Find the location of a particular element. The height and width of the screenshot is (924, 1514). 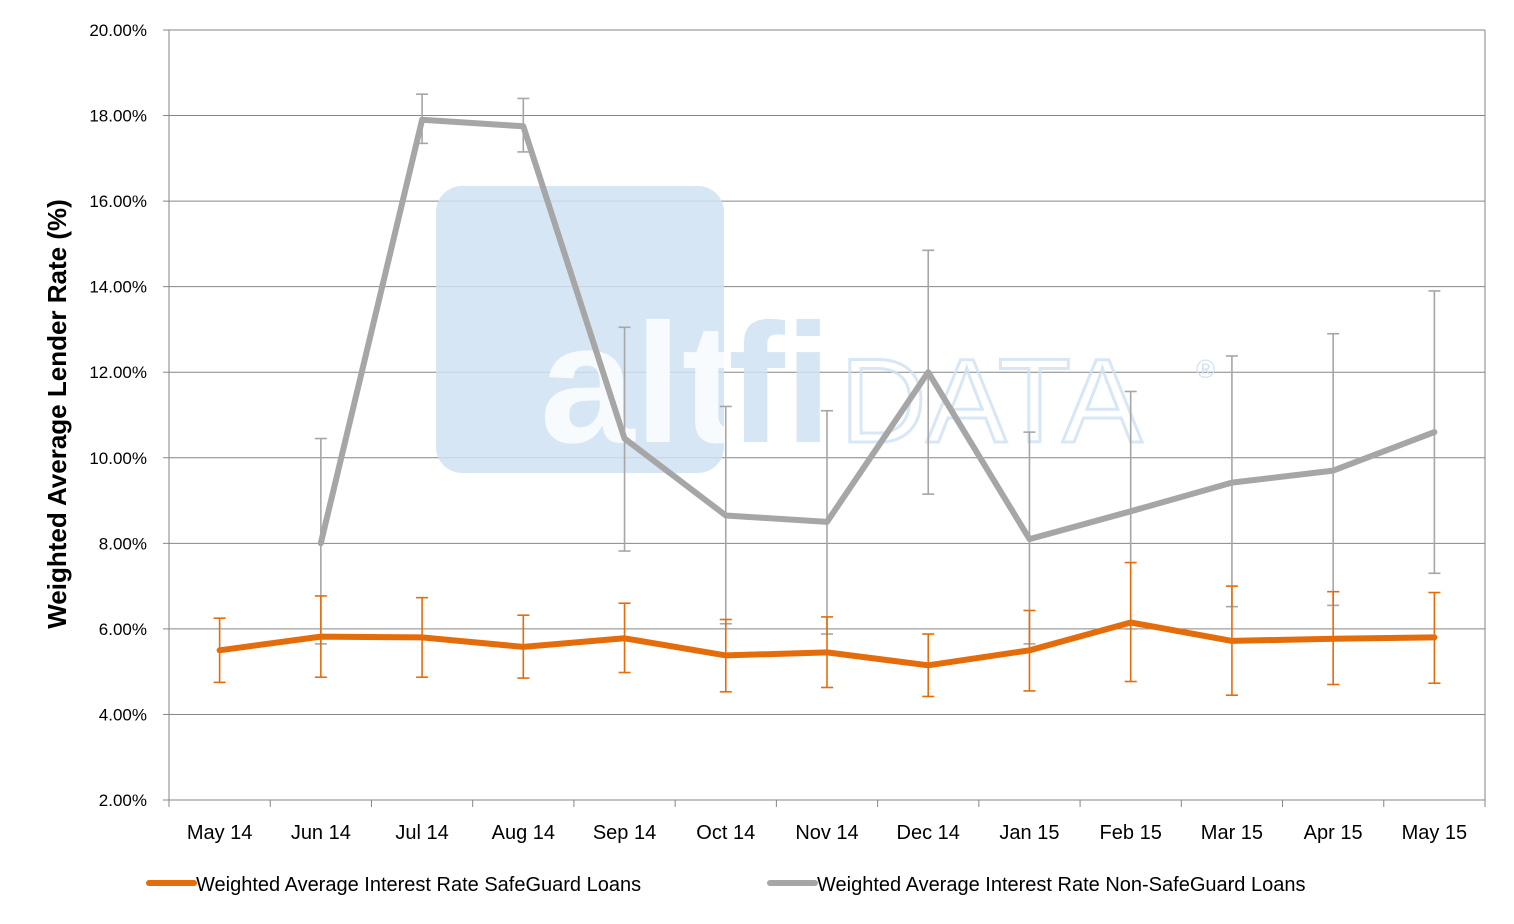

y-tick-label: 12.00% is located at coordinates (118, 372).